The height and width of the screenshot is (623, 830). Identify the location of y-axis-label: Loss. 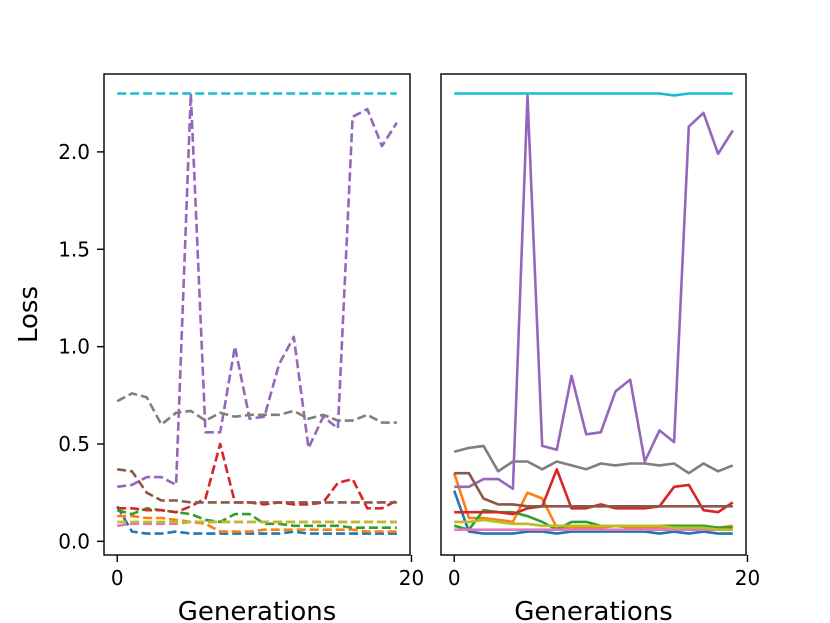
(29, 314).